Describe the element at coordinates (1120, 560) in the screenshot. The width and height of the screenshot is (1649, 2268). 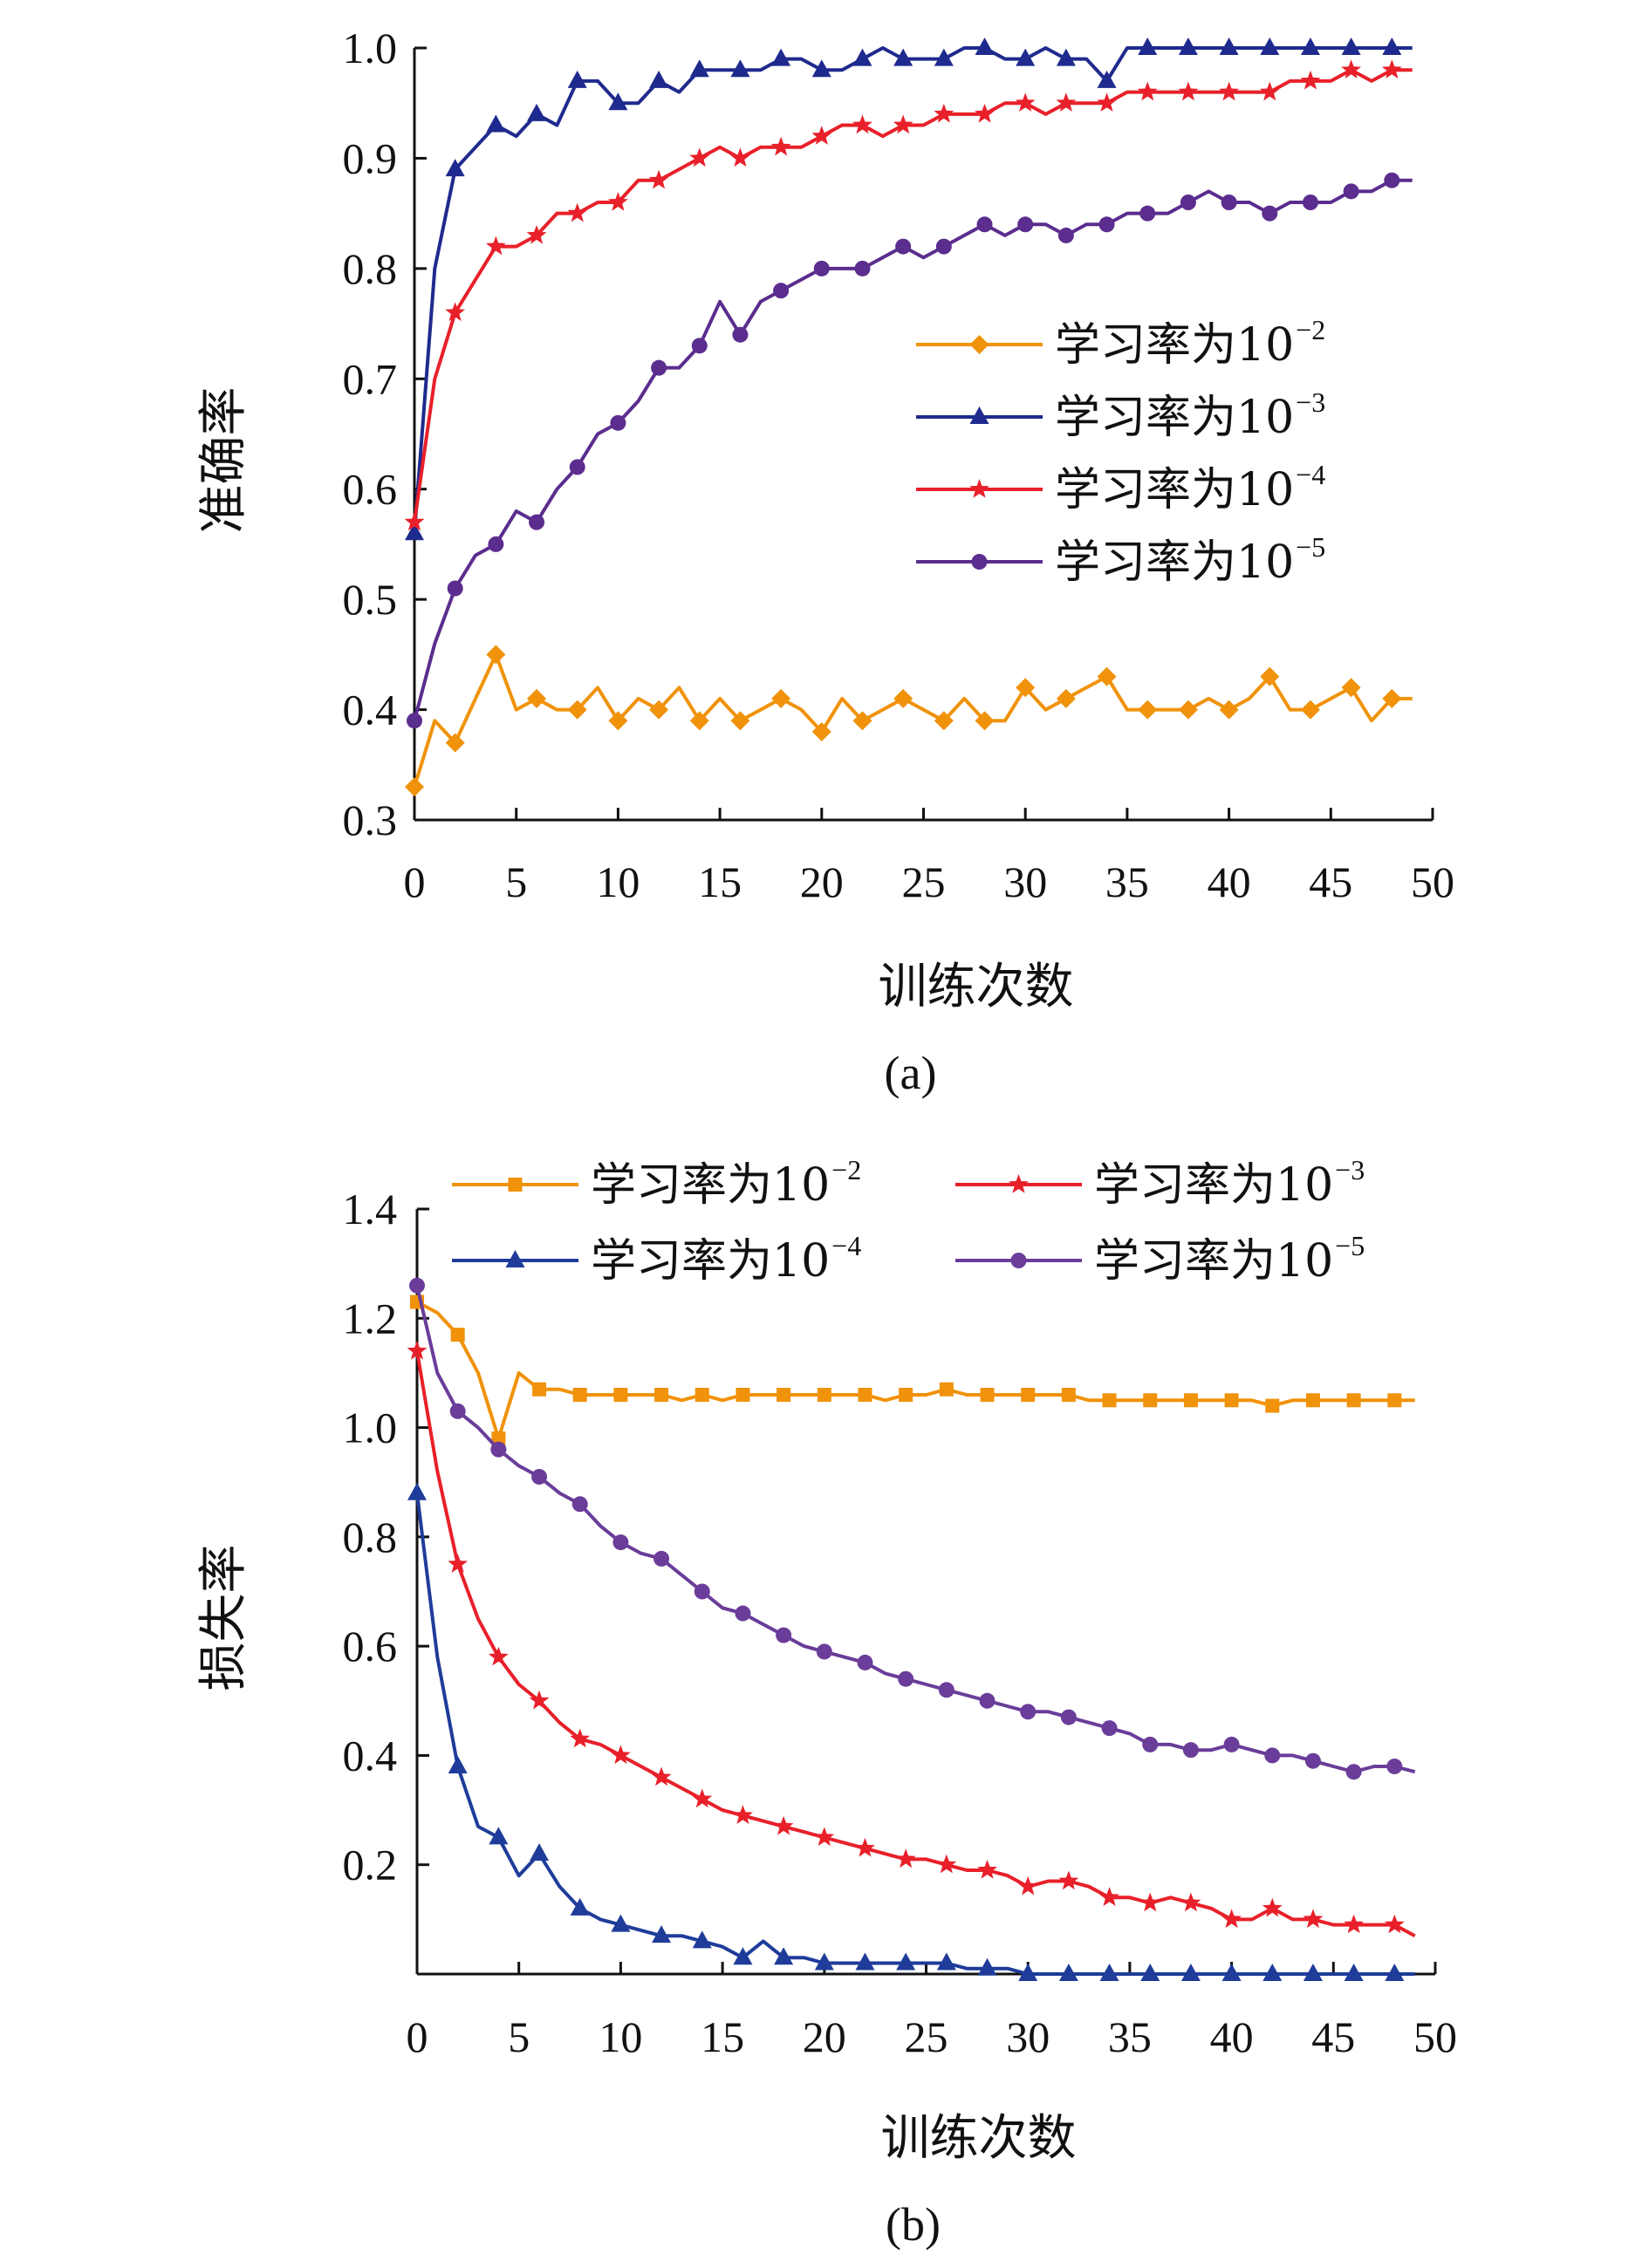
I see `legend-item: 学习率为10 −5` at that location.